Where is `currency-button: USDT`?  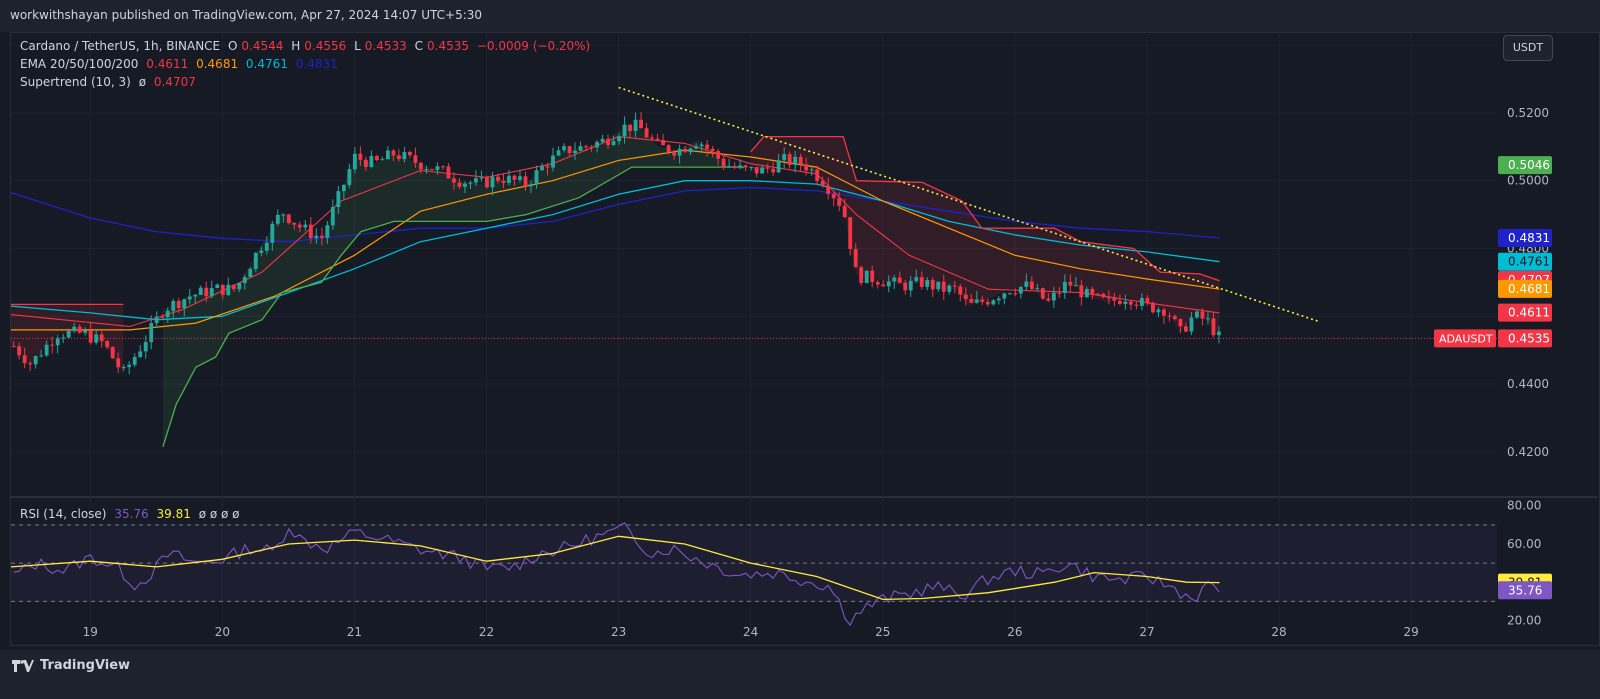
currency-button: USDT is located at coordinates (1528, 48).